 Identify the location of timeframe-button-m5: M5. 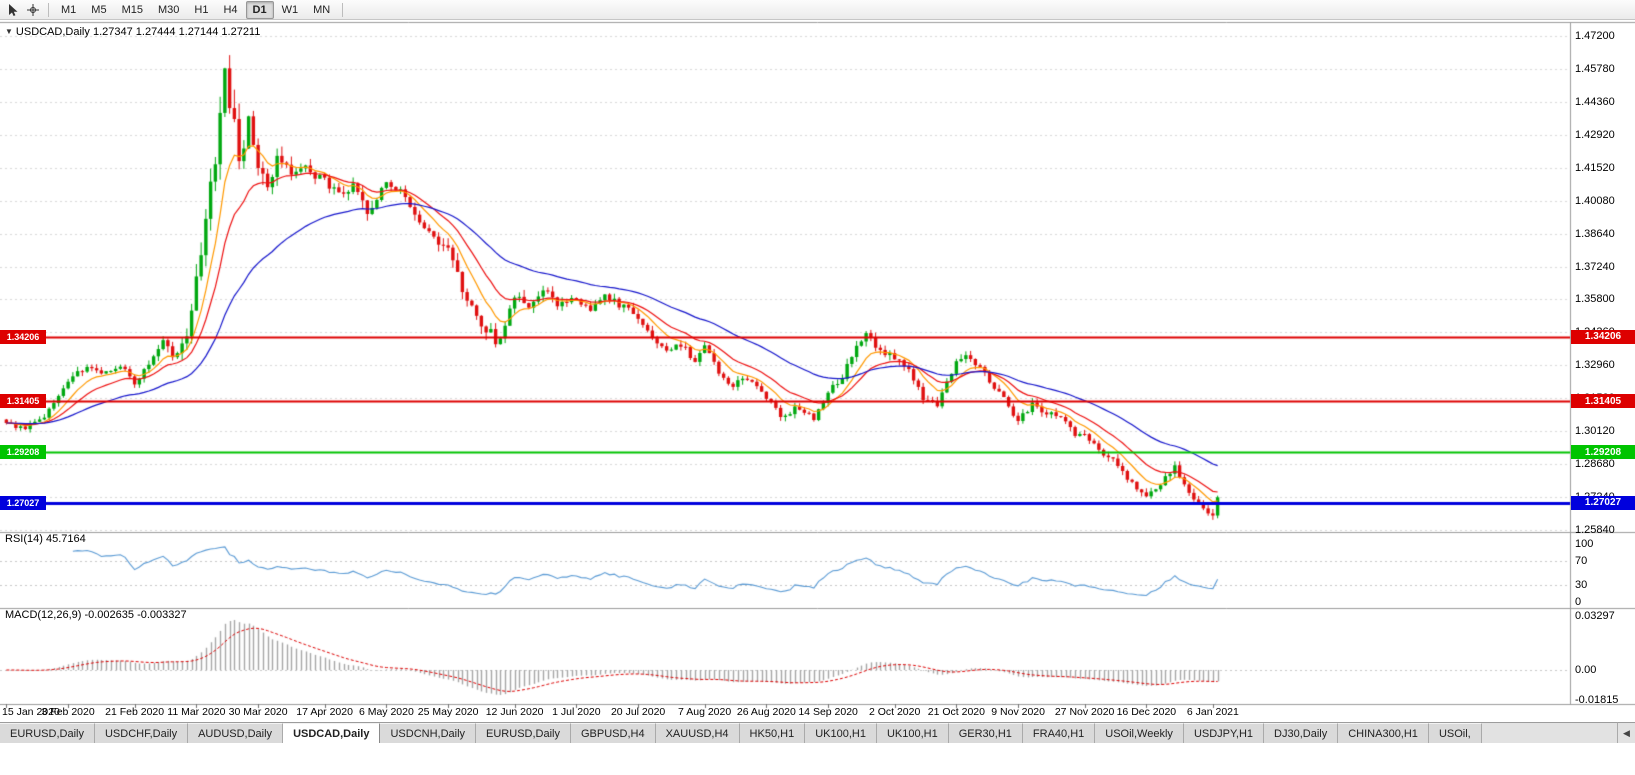
(99, 9).